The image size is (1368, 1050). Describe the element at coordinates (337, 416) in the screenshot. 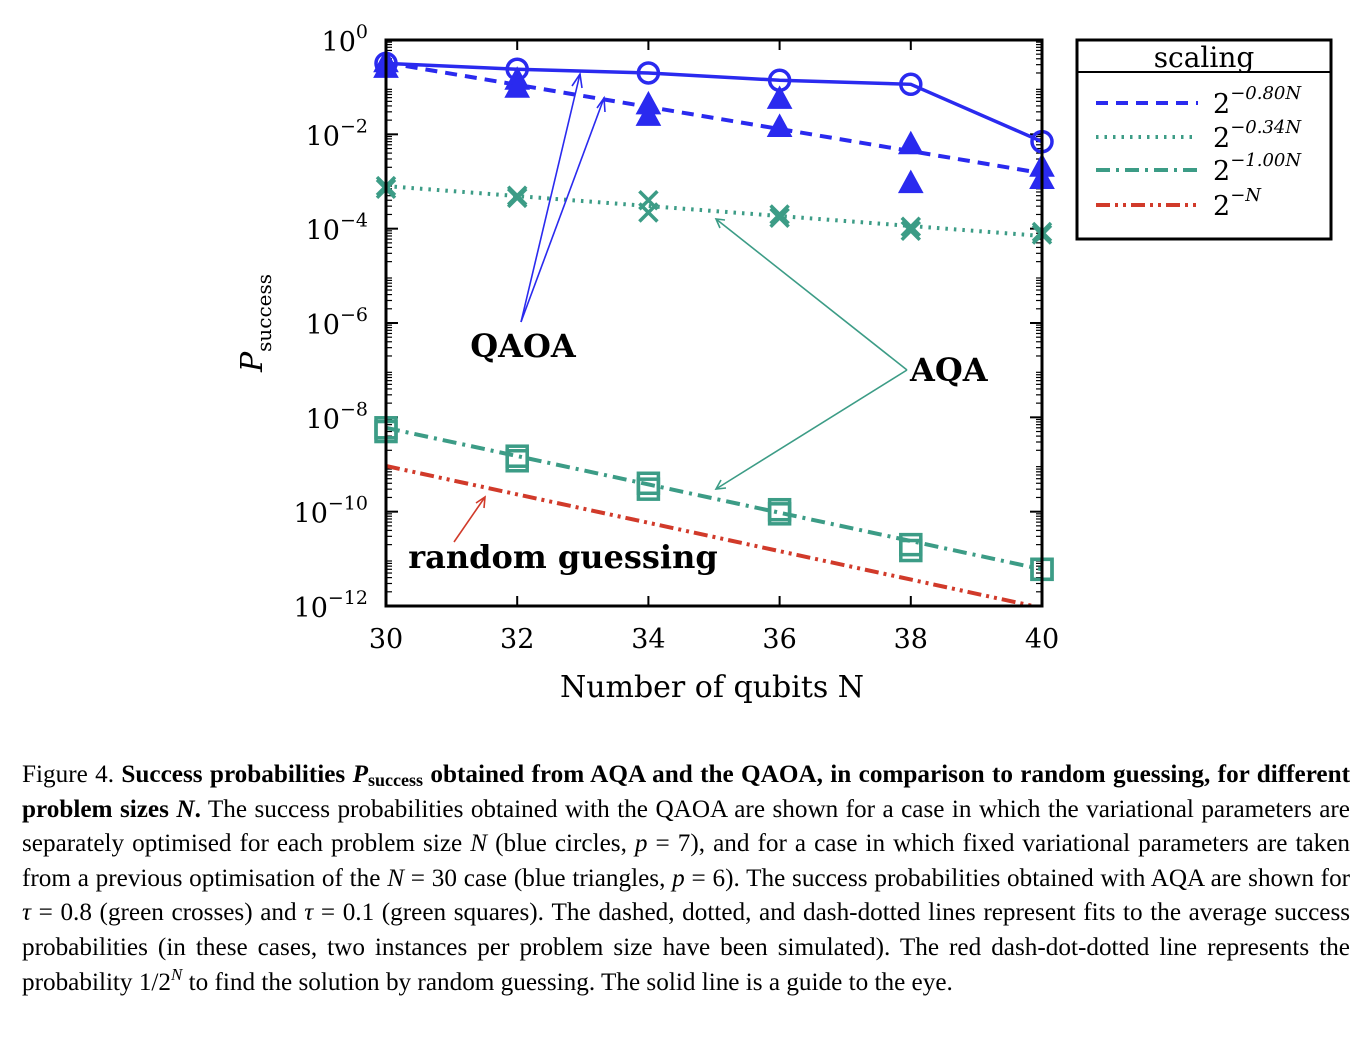

I see `y-tick-label: 10⁻⁸` at that location.